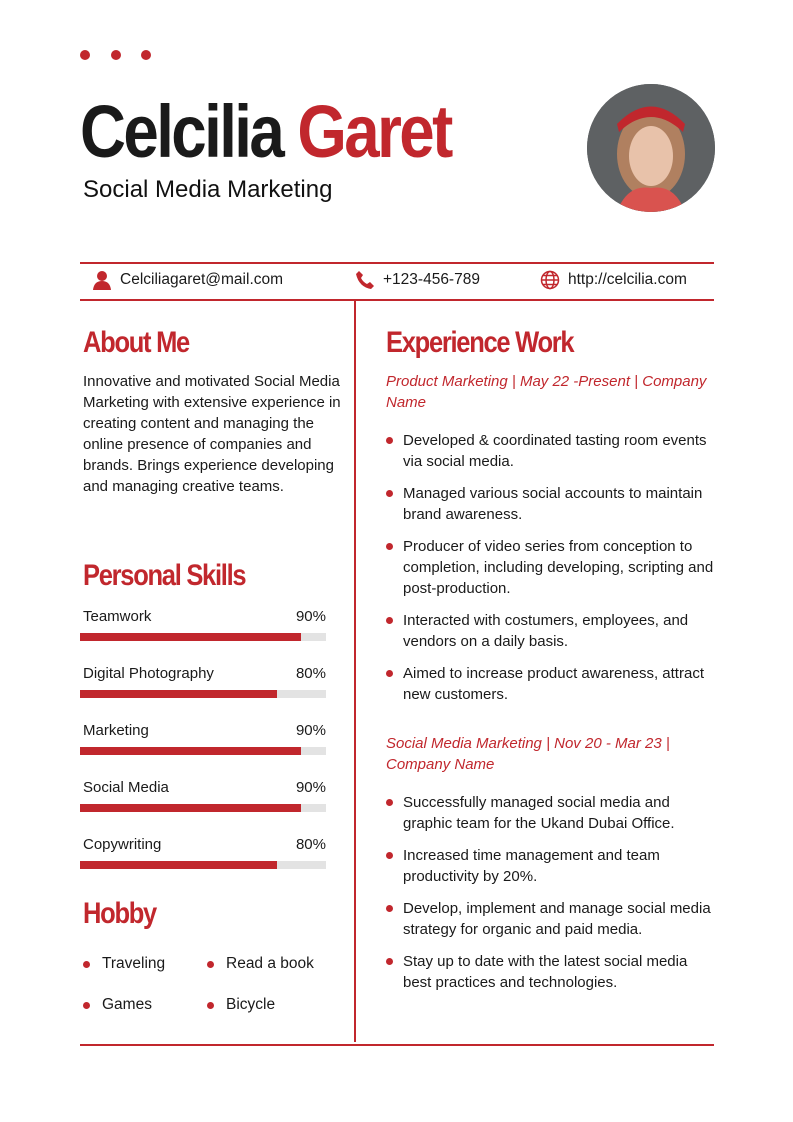 Image resolution: width=793 pixels, height=1122 pixels. Describe the element at coordinates (122, 844) in the screenshot. I see `skill-label: Copywriting` at that location.